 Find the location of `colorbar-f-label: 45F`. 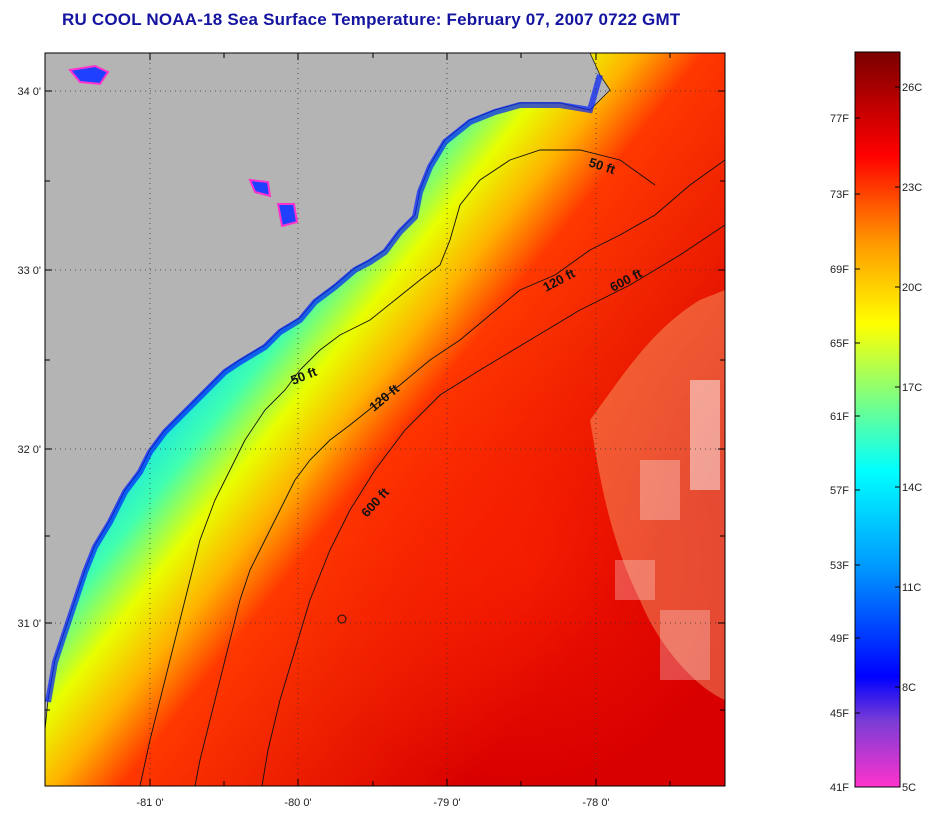

colorbar-f-label: 45F is located at coordinates (839, 714).